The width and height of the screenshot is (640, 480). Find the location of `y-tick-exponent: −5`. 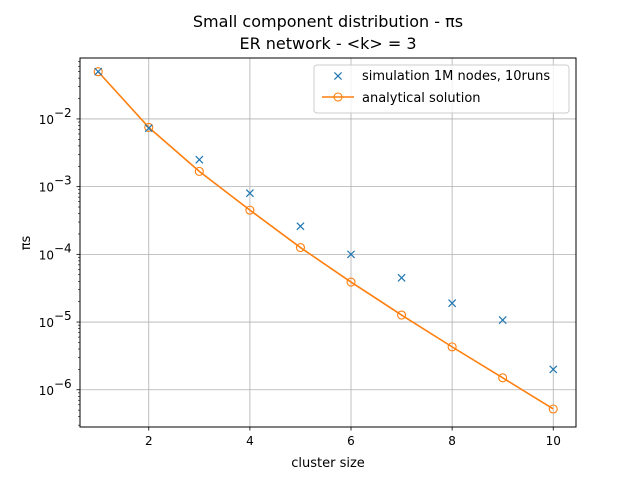

y-tick-exponent: −5 is located at coordinates (63, 316).